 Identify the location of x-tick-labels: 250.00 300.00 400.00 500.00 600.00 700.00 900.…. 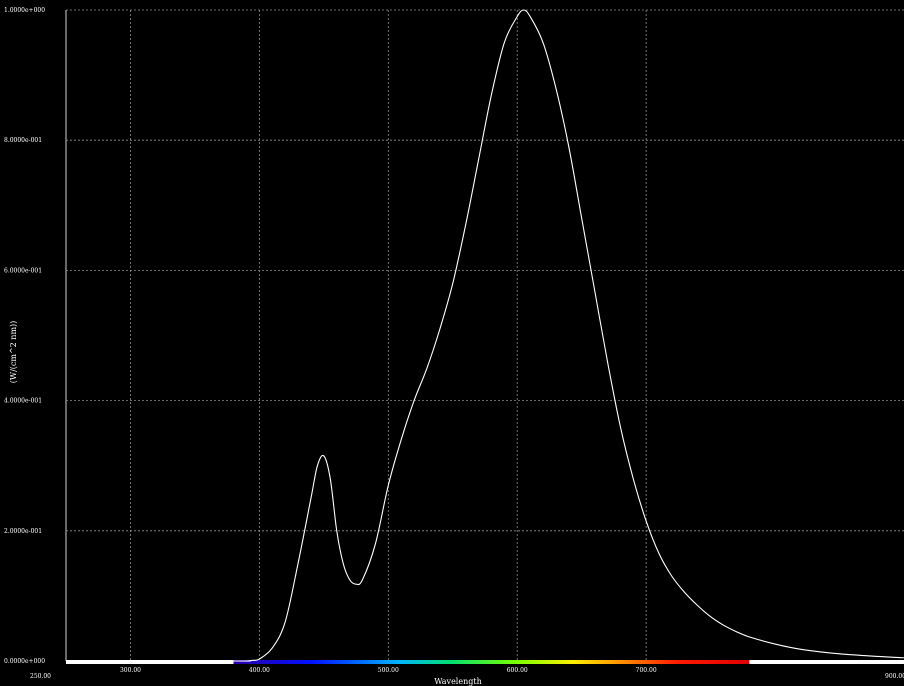
(468, 673).